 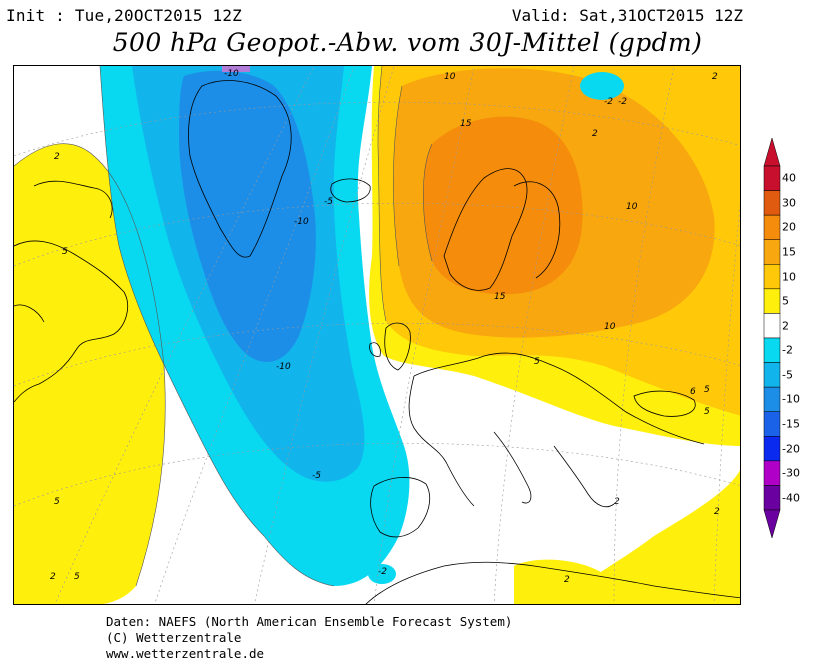 What do you see at coordinates (772, 523) in the screenshot?
I see `legend-bottom-arrow` at bounding box center [772, 523].